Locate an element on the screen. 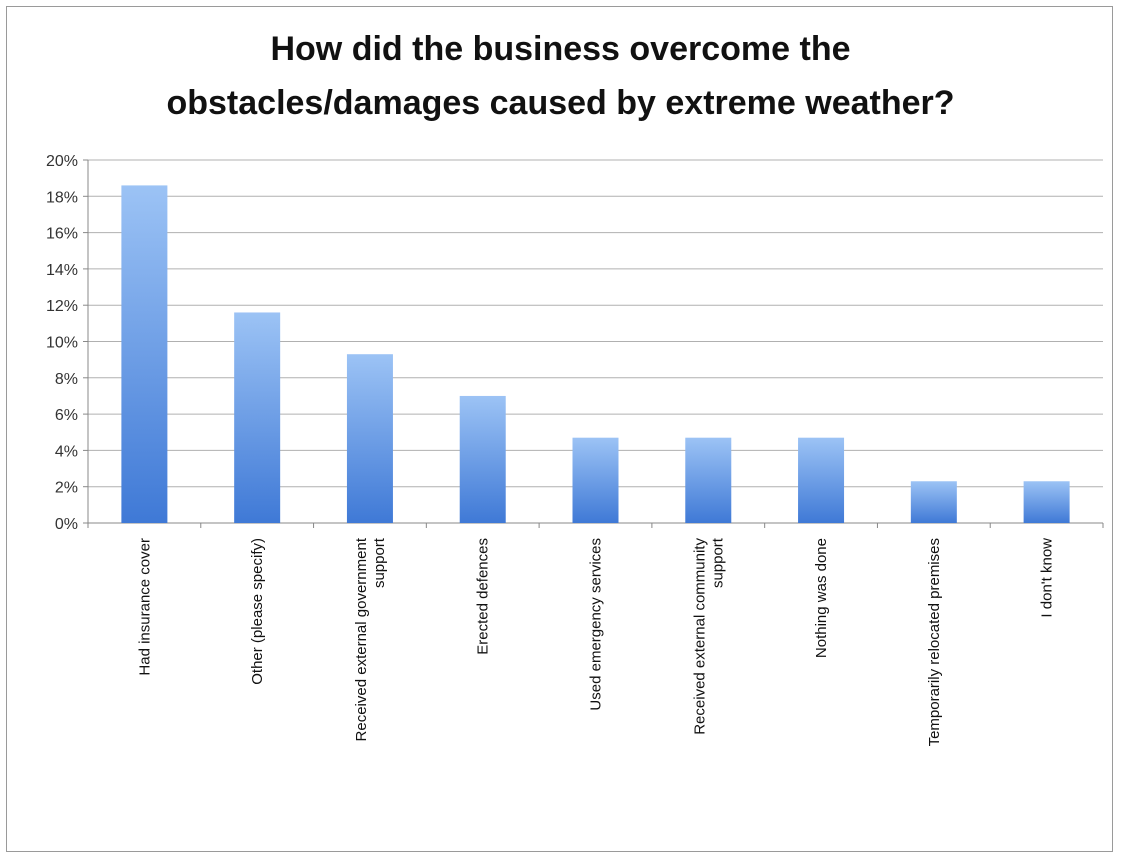 Image resolution: width=1121 pixels, height=859 pixels. x-category-label: Temporarily relocated premises is located at coordinates (934, 642).